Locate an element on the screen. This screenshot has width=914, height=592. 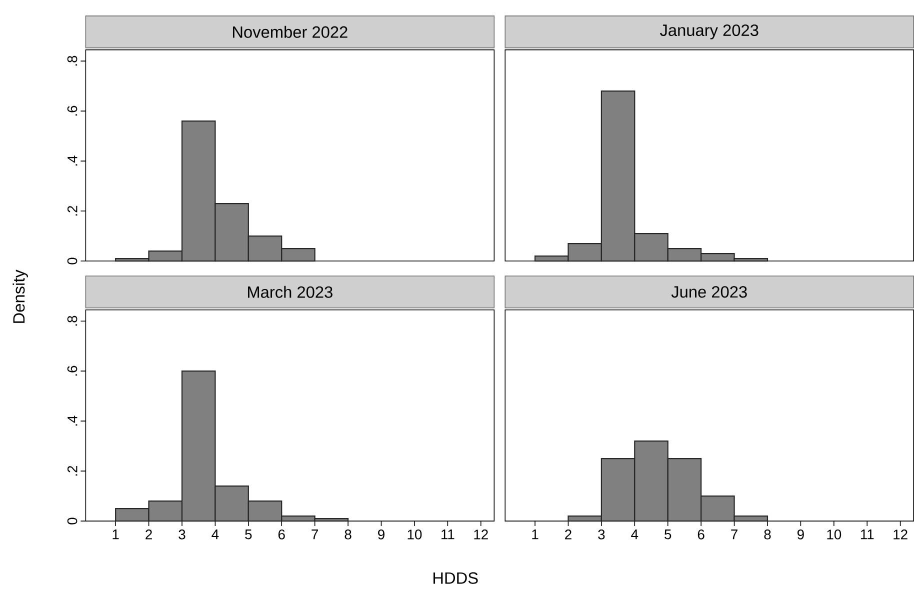
chart-title: March 2023 is located at coordinates (290, 292).